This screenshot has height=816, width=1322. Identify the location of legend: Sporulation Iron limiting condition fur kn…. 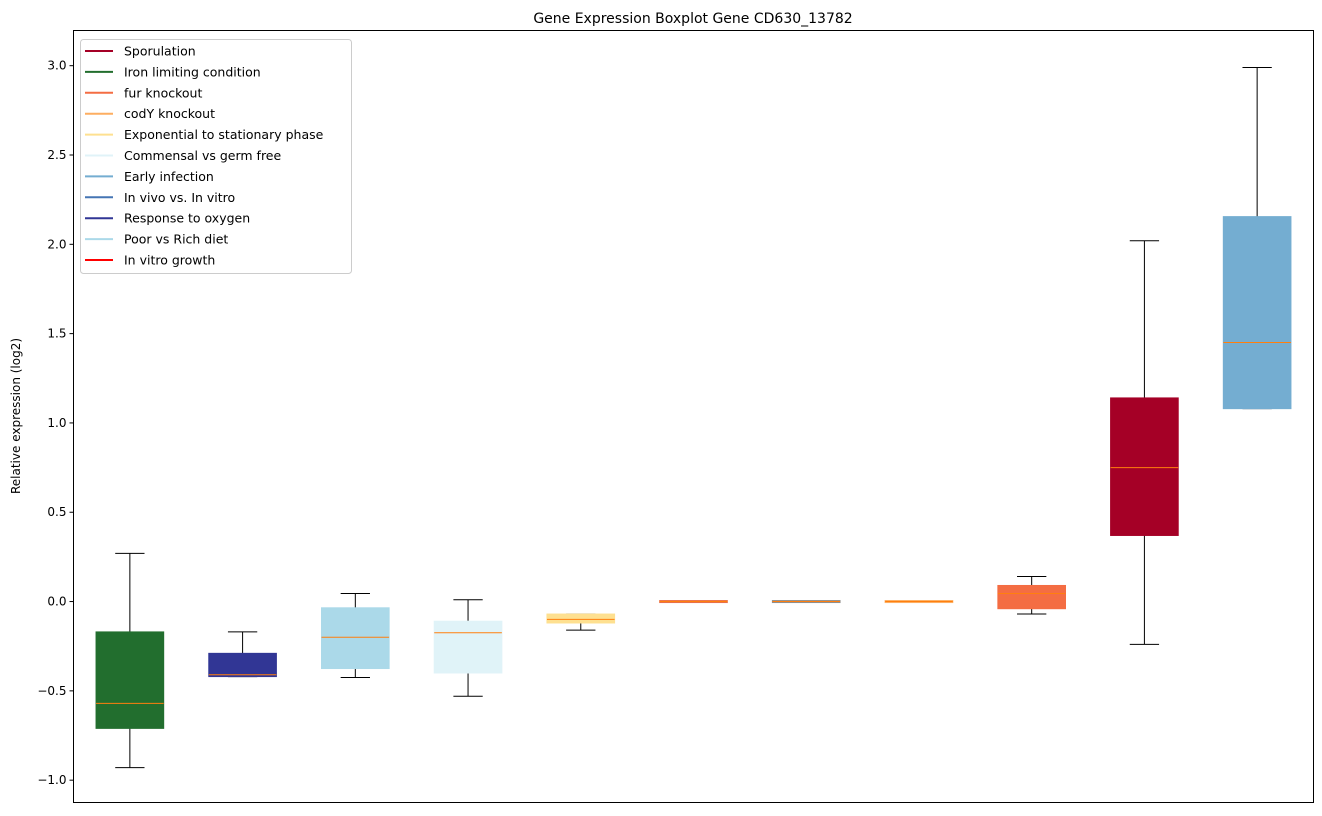
(216, 156).